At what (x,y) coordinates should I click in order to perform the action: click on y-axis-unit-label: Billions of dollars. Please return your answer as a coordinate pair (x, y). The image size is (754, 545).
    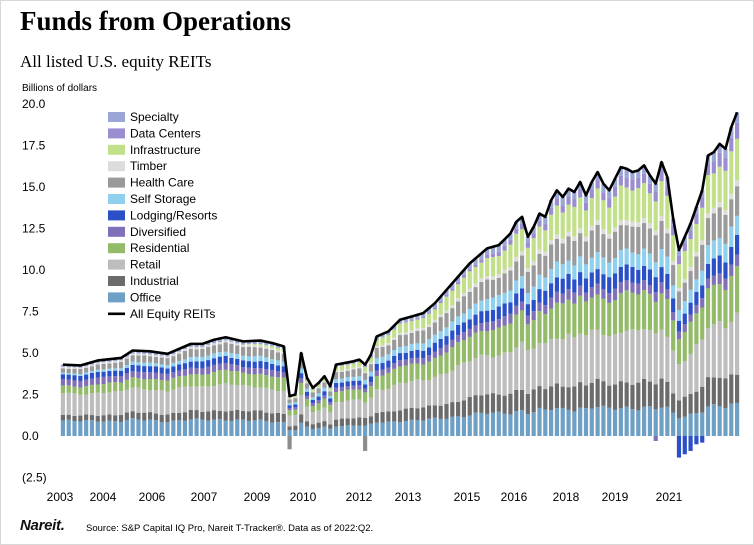
    Looking at the image, I should click on (60, 88).